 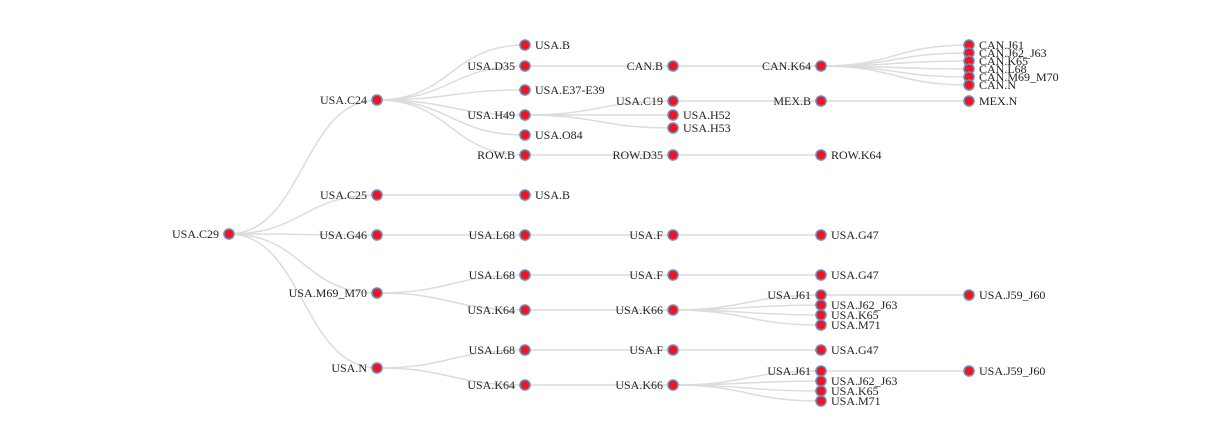 What do you see at coordinates (699, 128) in the screenshot?
I see `tree-node-usa-h53: USA.H53` at bounding box center [699, 128].